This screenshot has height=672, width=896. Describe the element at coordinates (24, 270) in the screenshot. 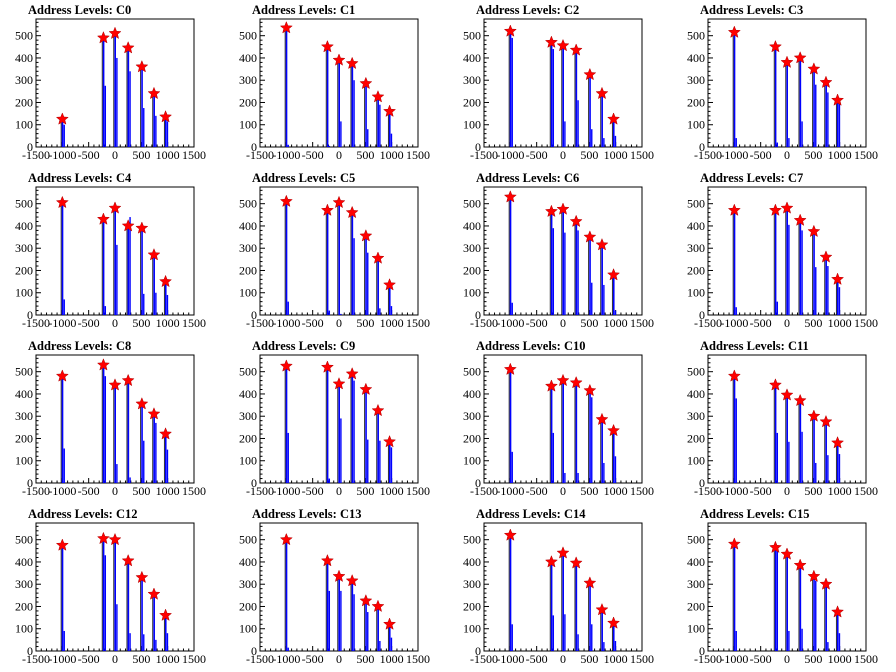

I see `y-tick-label: 200` at that location.